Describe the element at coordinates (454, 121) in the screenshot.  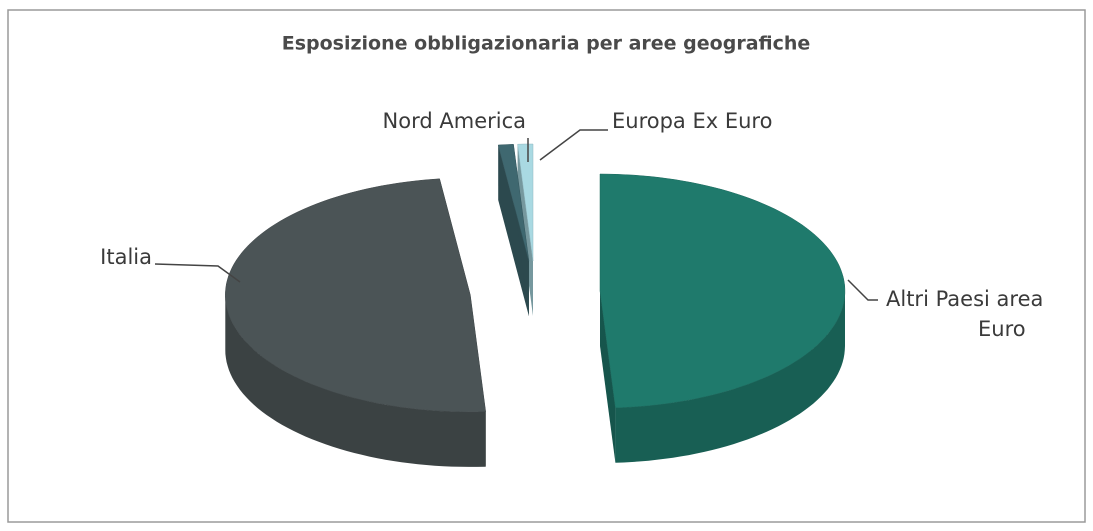
I see `slice-label: Nord America` at that location.